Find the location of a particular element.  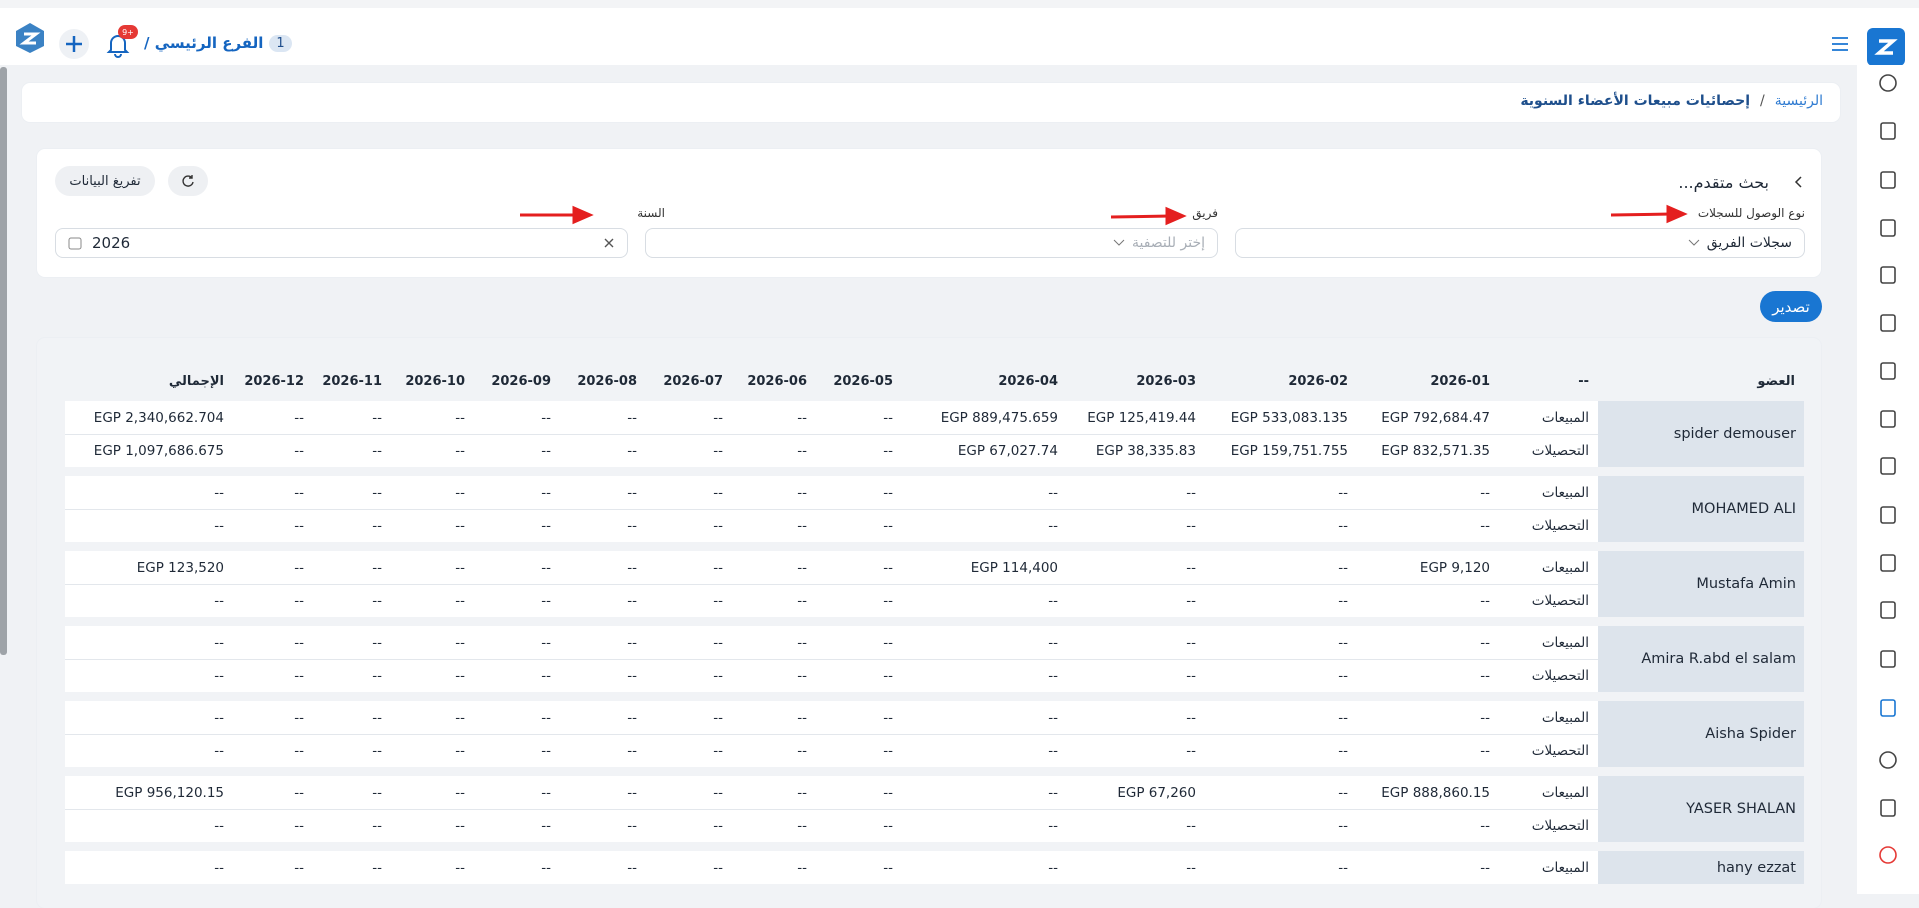

year-value: 2026 is located at coordinates (111, 243).